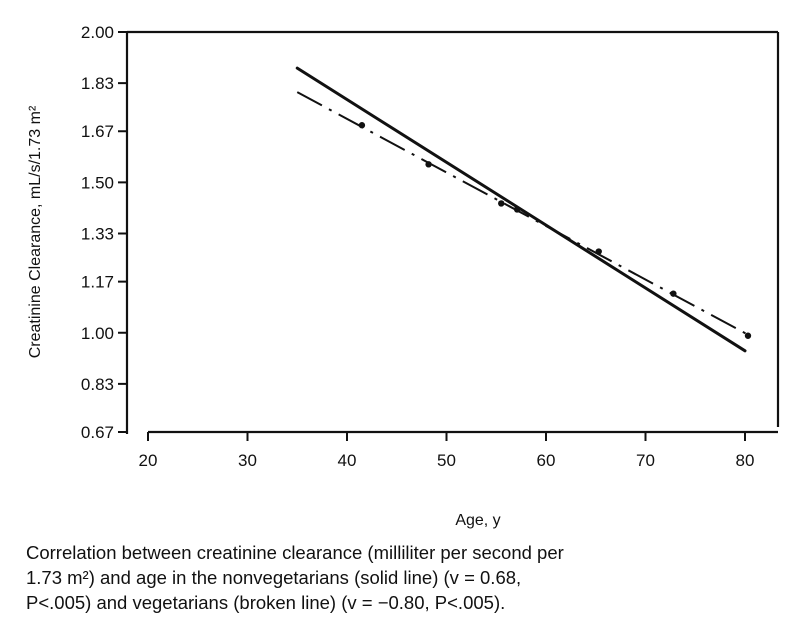  Describe the element at coordinates (477, 520) in the screenshot. I see `x-axis-title: Age, y` at that location.